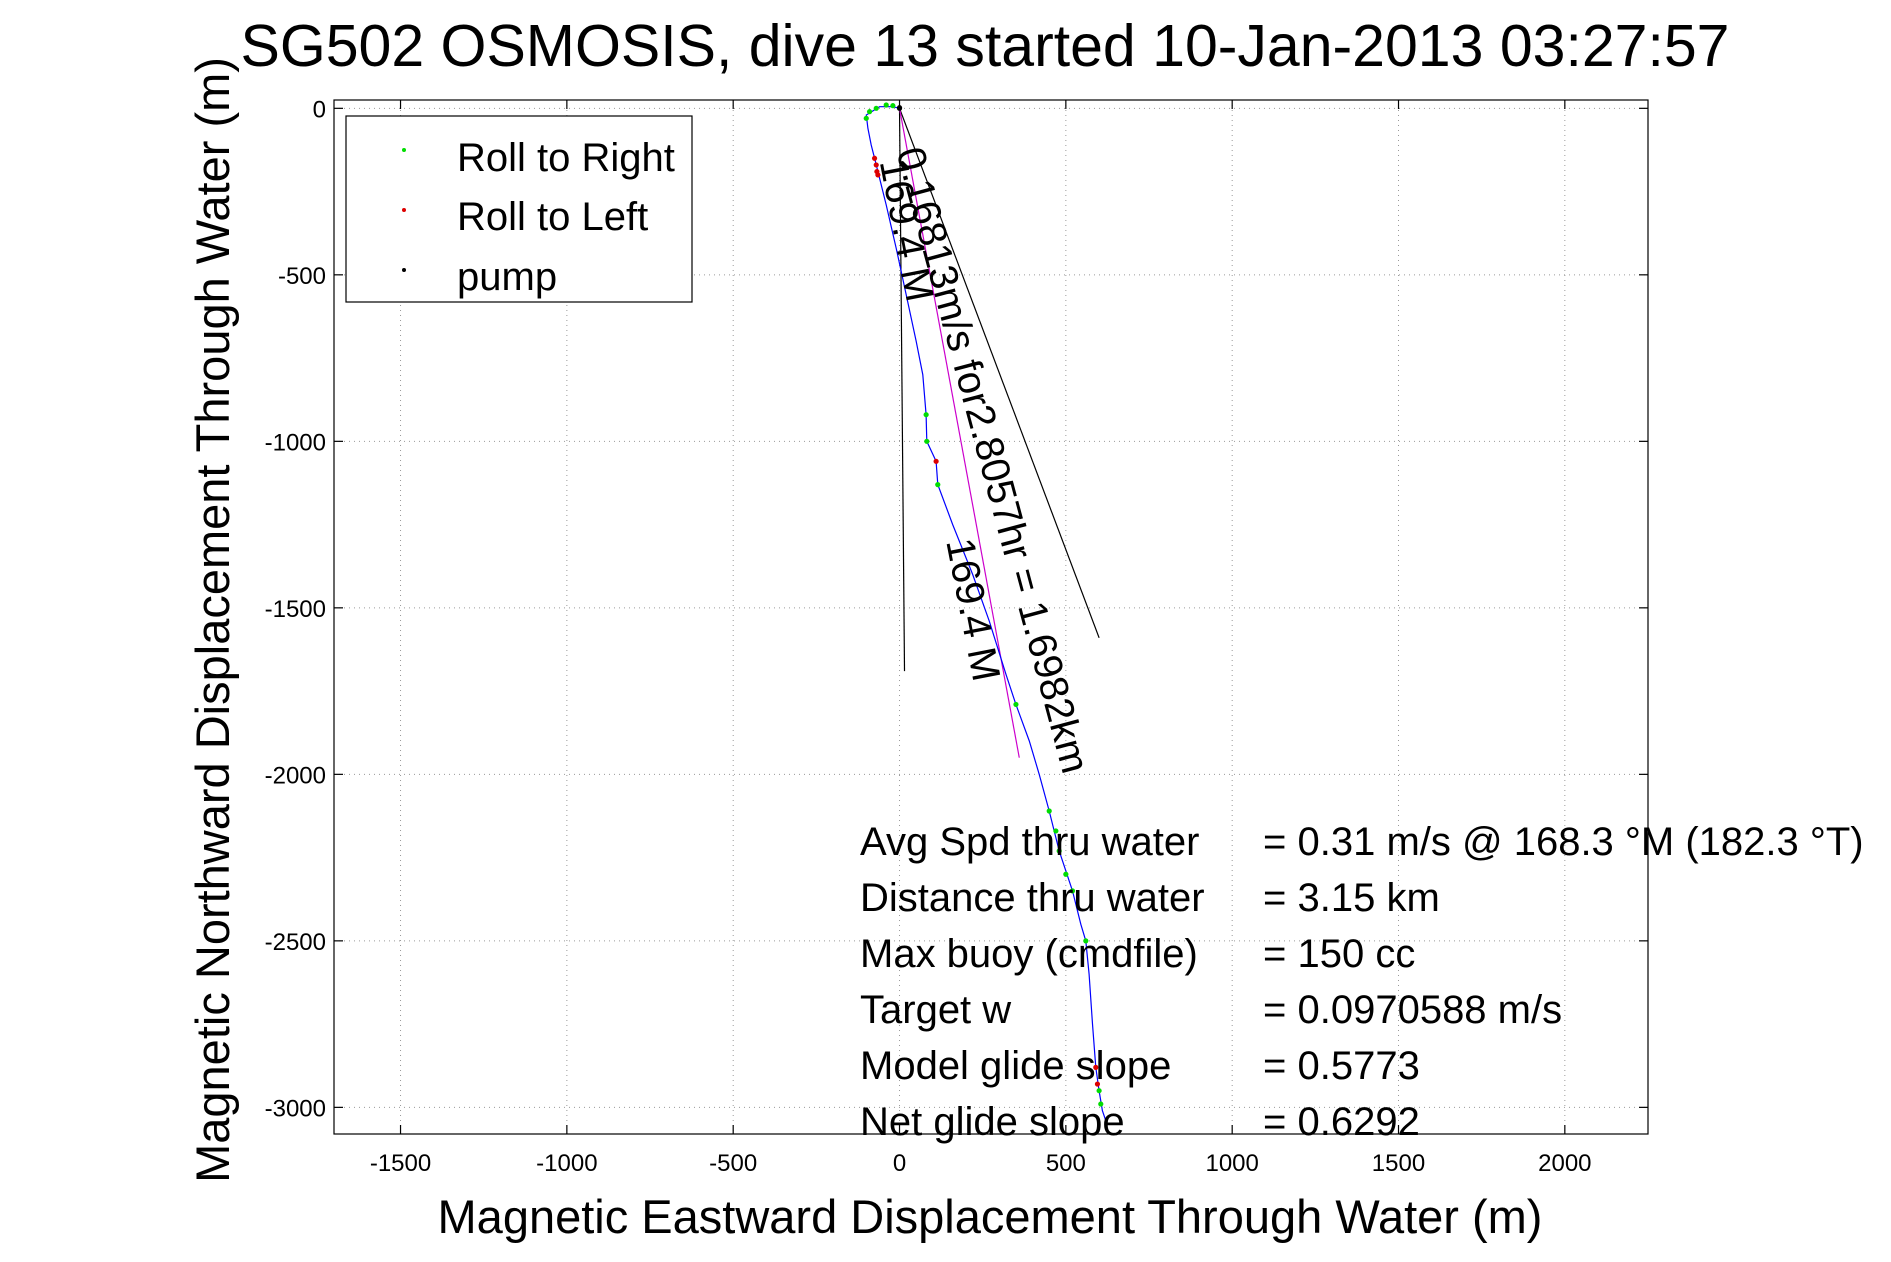  What do you see at coordinates (1563, 842) in the screenshot?
I see `stat-value: = 0.31 m/s @ 168.3 °M (182.3 °T)` at bounding box center [1563, 842].